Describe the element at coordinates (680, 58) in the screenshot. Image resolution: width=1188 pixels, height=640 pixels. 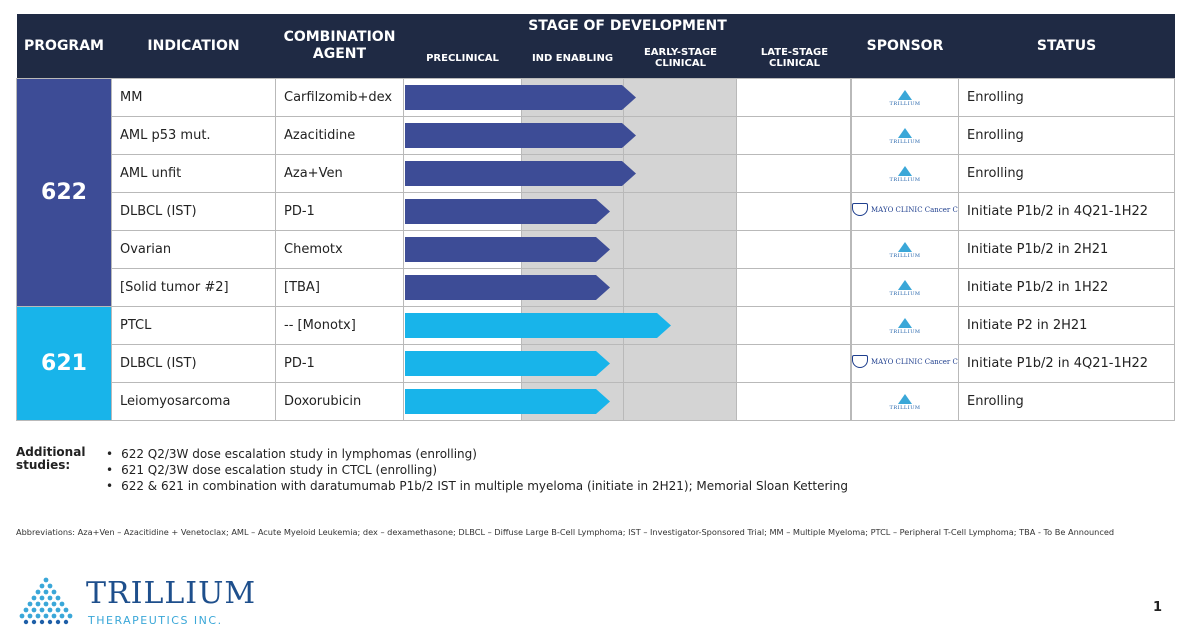
I see `header-stage-early: EARLY-STAGE CLINICAL` at that location.